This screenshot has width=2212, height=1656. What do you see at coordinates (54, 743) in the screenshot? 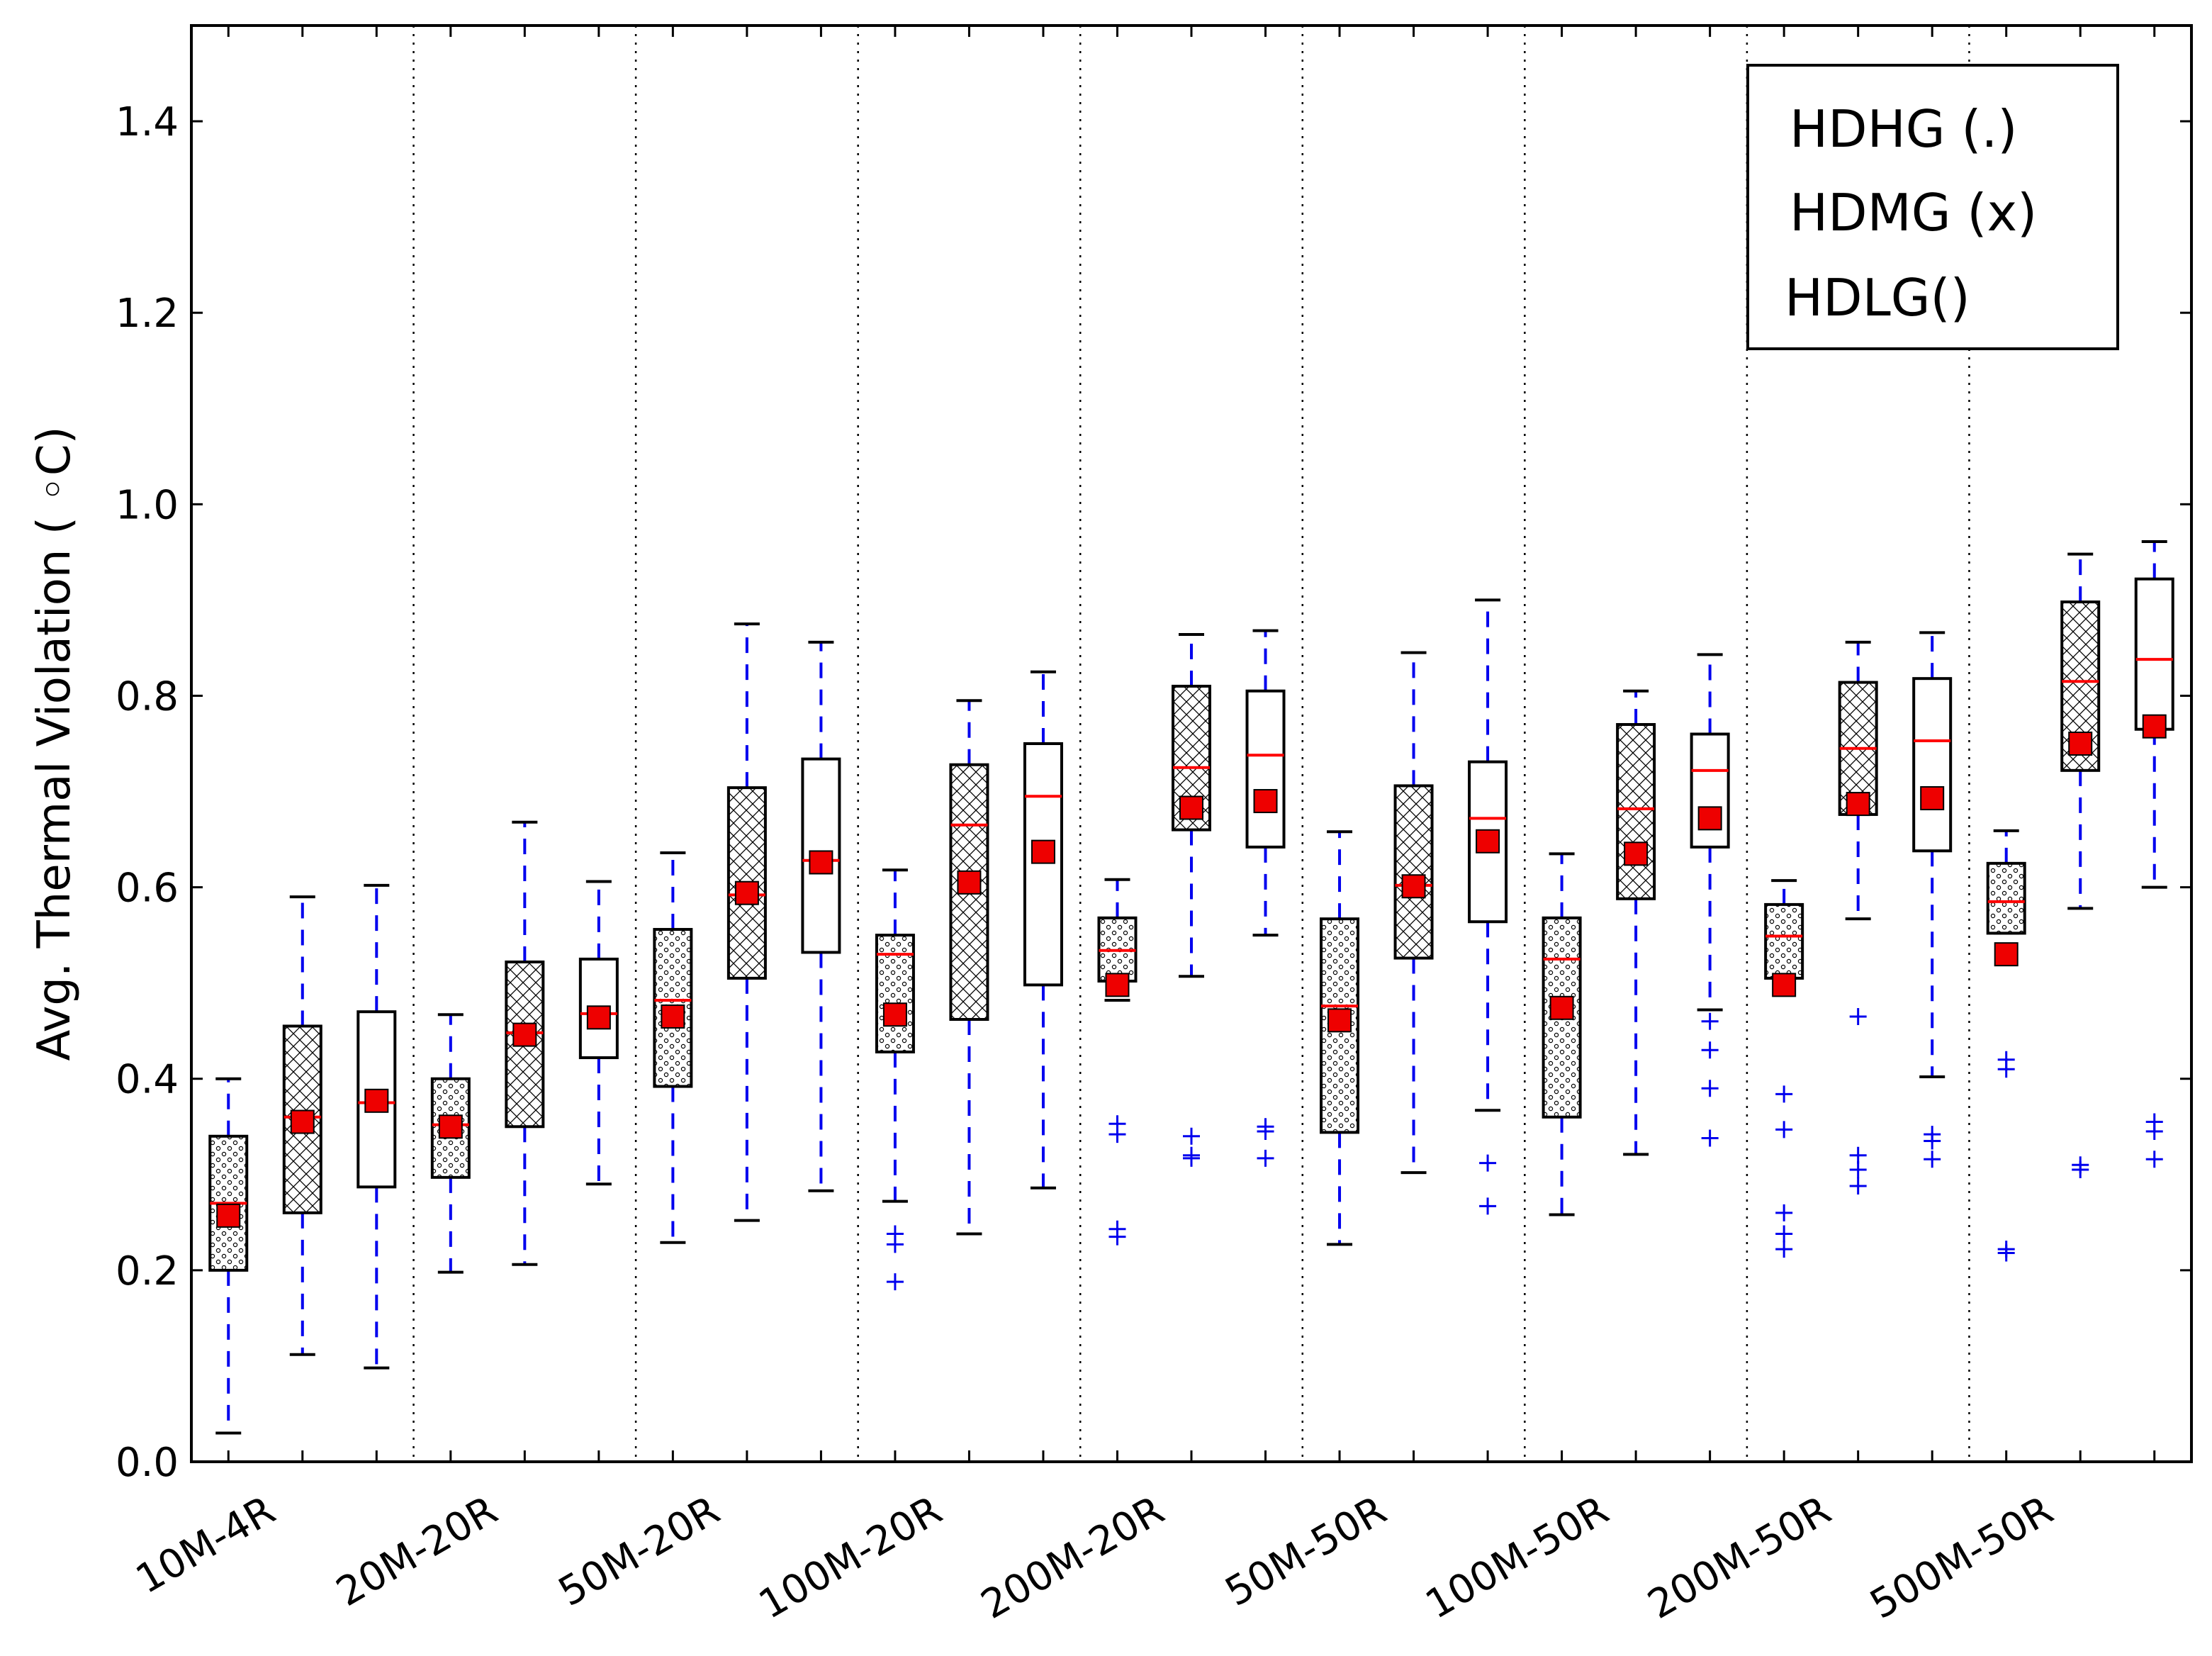
I see `y-axis-title: Avg. Thermal Violation ( ◦C)` at bounding box center [54, 743].